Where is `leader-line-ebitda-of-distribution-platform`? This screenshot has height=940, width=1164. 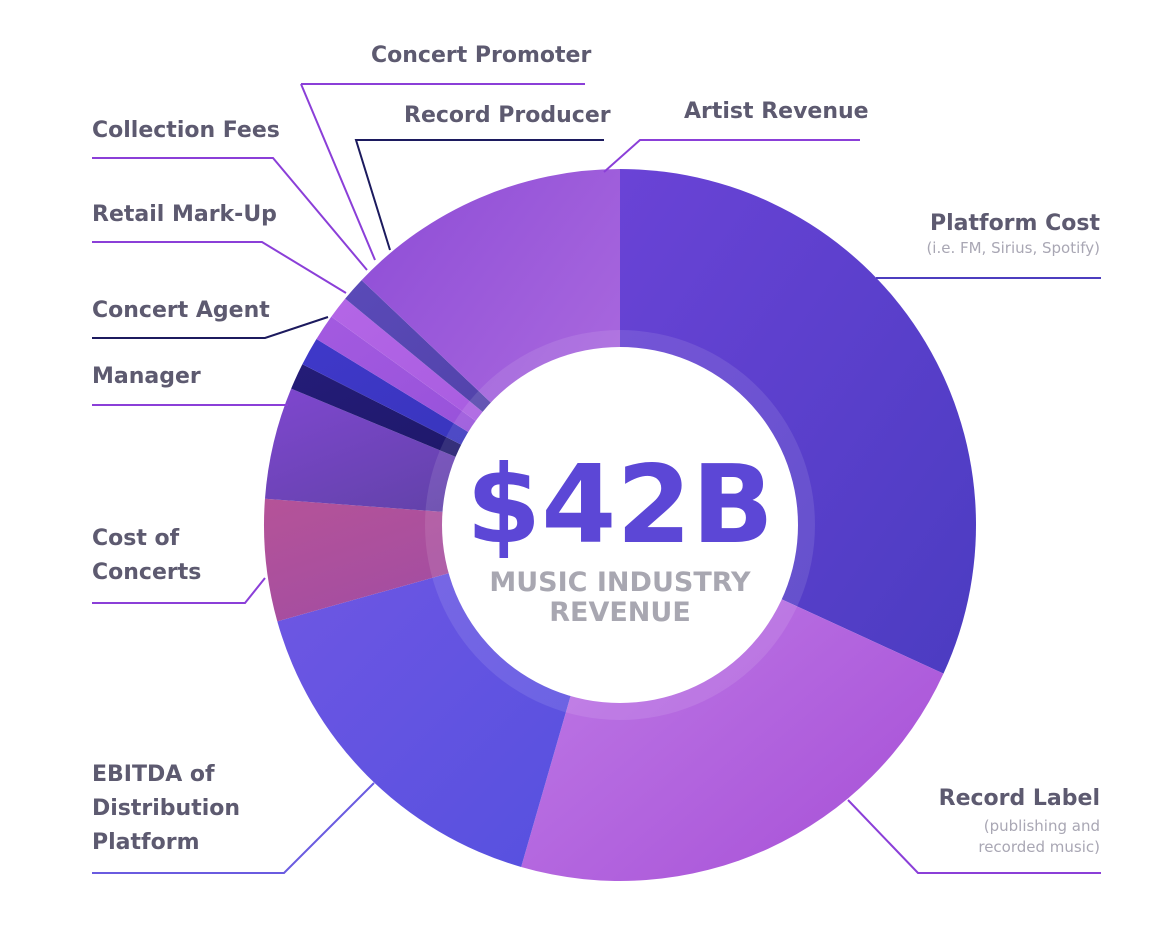 leader-line-ebitda-of-distribution-platform is located at coordinates (233, 828).